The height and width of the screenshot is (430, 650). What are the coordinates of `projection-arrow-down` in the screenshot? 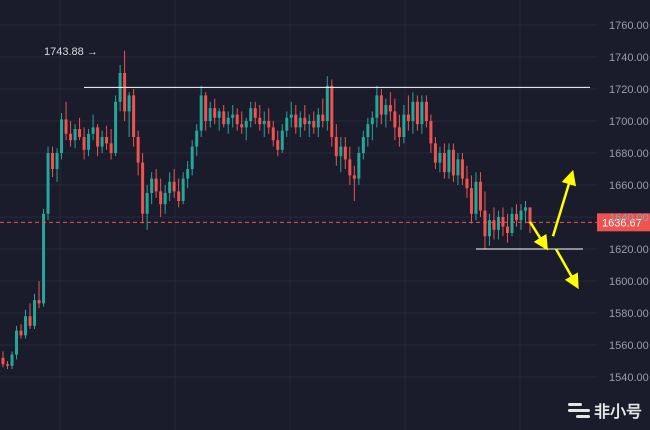 It's located at (538, 236).